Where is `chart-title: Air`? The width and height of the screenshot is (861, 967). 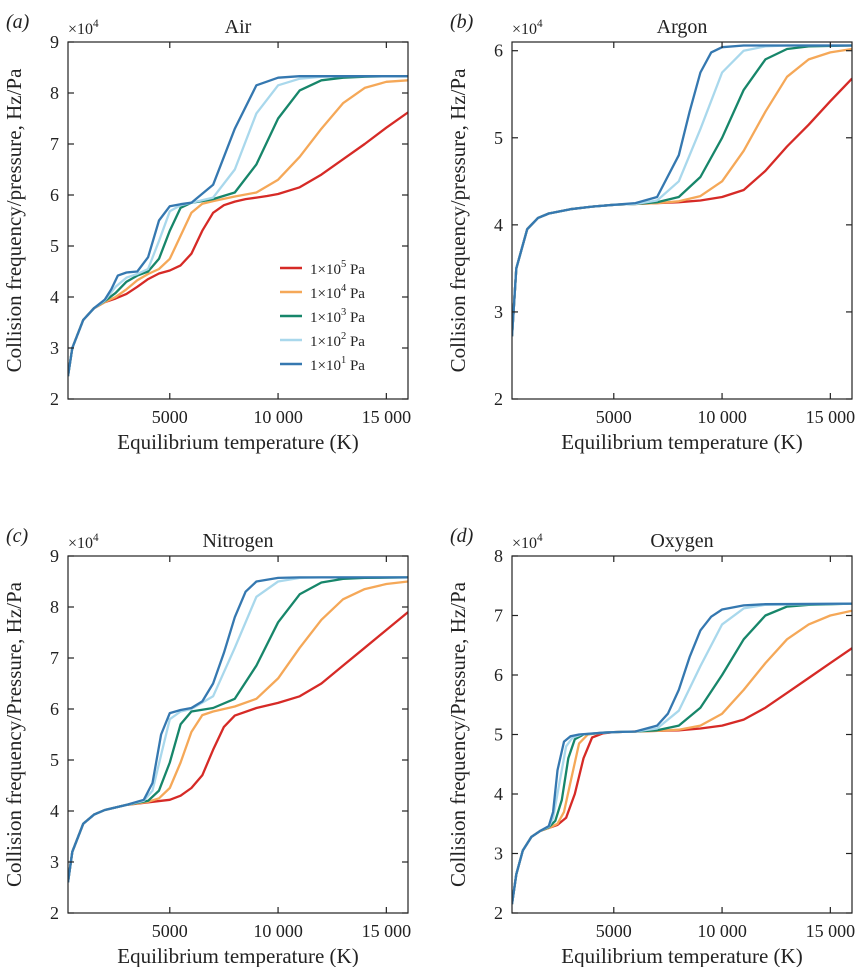
chart-title: Air is located at coordinates (238, 27).